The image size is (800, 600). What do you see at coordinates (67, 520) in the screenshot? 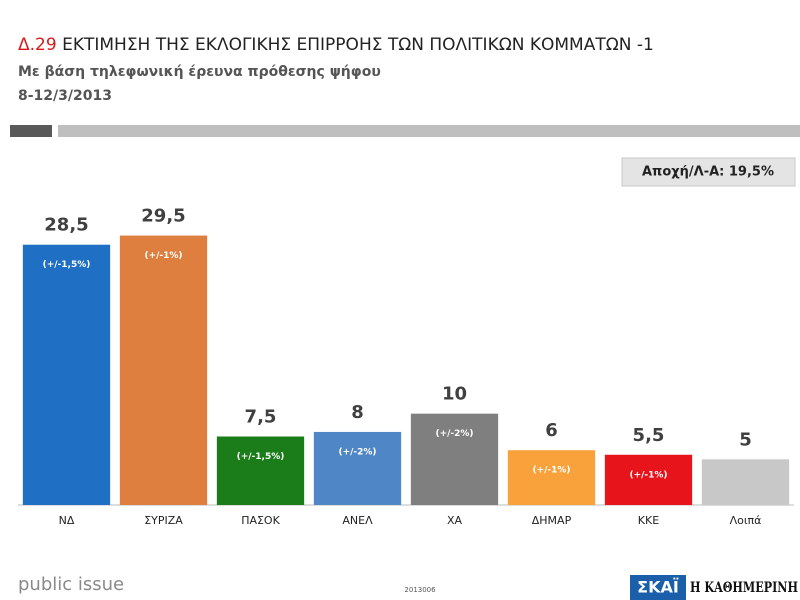
I see `x-tick-label: ΝΔ` at bounding box center [67, 520].